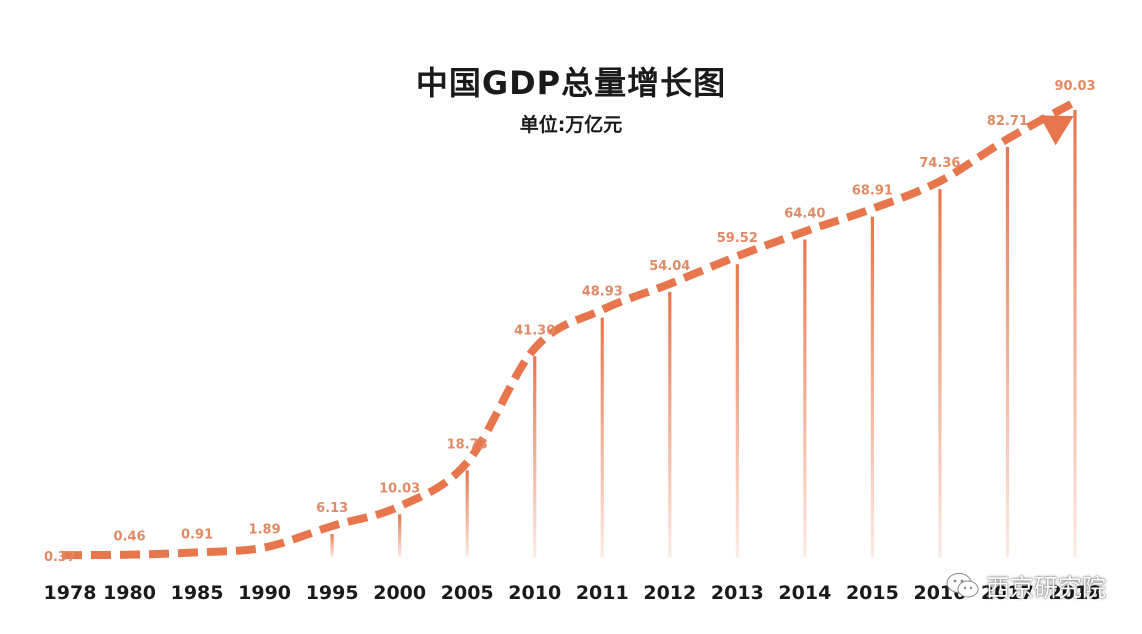 The width and height of the screenshot is (1142, 634). I want to click on x-tick-1995: 1995, so click(332, 593).